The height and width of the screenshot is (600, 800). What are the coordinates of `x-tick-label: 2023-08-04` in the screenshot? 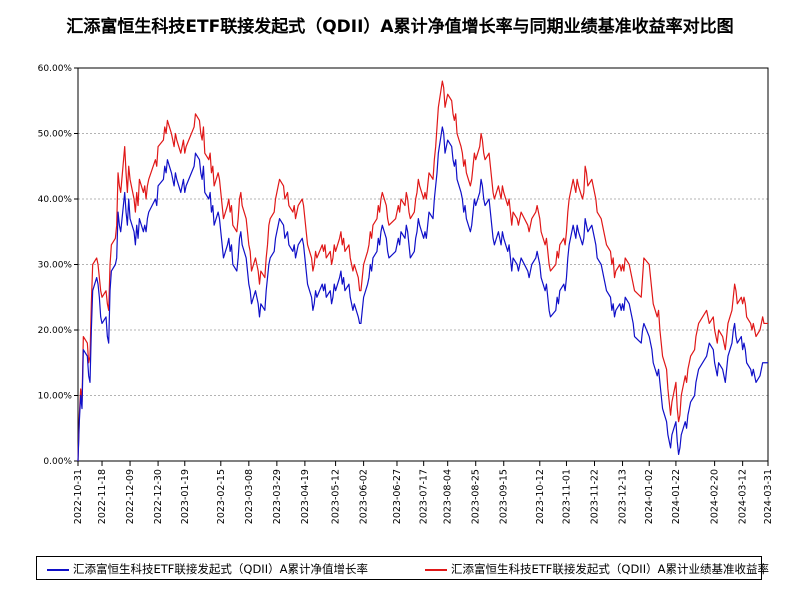 It's located at (448, 496).